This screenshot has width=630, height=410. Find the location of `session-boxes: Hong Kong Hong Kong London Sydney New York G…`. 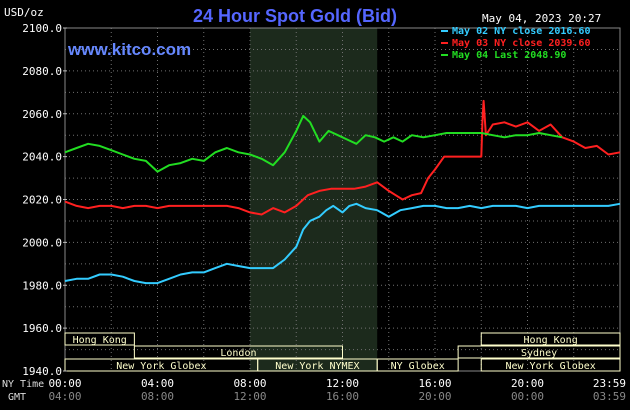

session-boxes: Hong Kong Hong Kong London Sydney New York G… is located at coordinates (342, 352).